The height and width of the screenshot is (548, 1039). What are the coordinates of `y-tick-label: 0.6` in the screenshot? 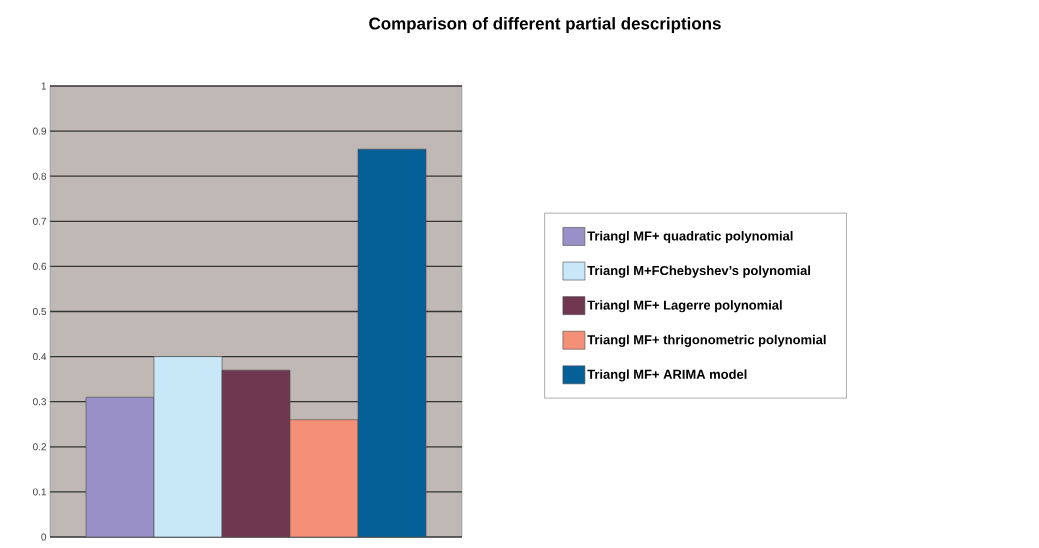 It's located at (40, 266).